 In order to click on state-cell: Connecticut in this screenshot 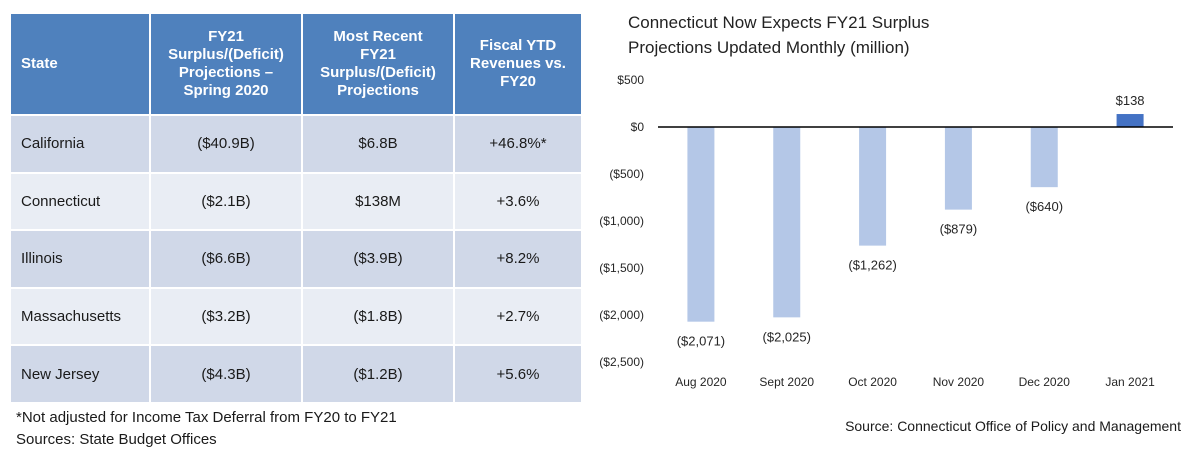, I will do `click(80, 201)`.